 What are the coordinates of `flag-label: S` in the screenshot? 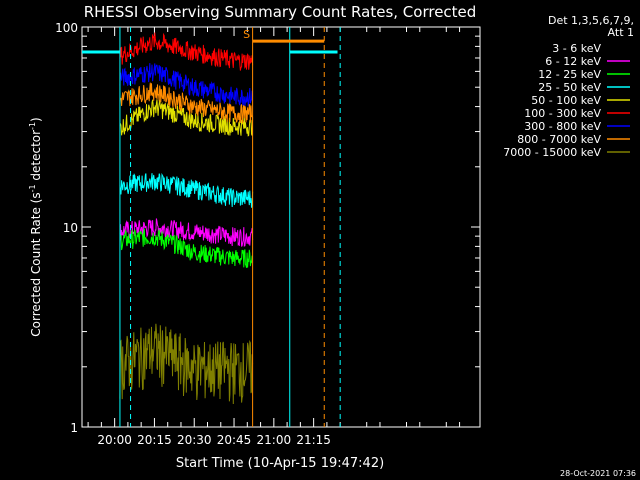 It's located at (246, 34).